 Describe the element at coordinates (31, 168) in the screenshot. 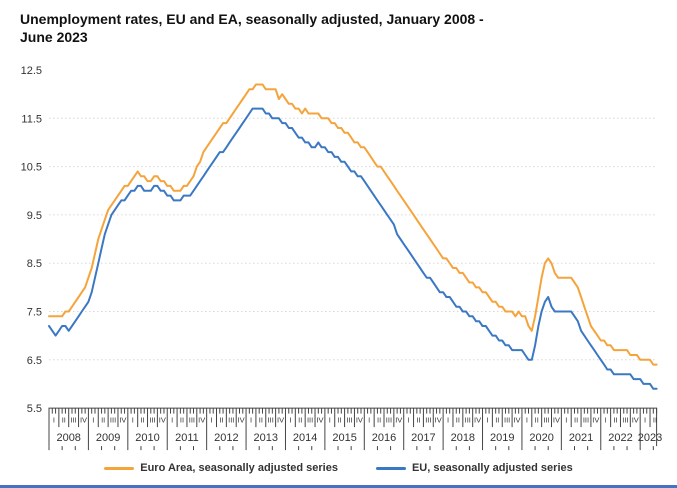

I see `y-axis-tick-label: 10.5` at that location.